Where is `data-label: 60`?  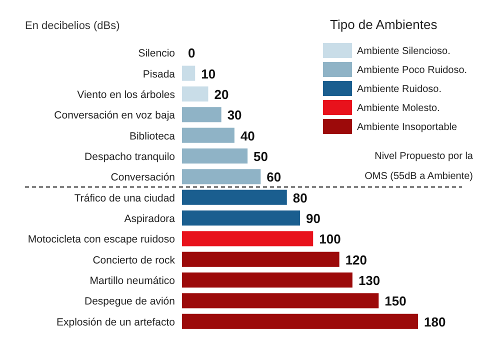 data-label: 60 is located at coordinates (274, 177).